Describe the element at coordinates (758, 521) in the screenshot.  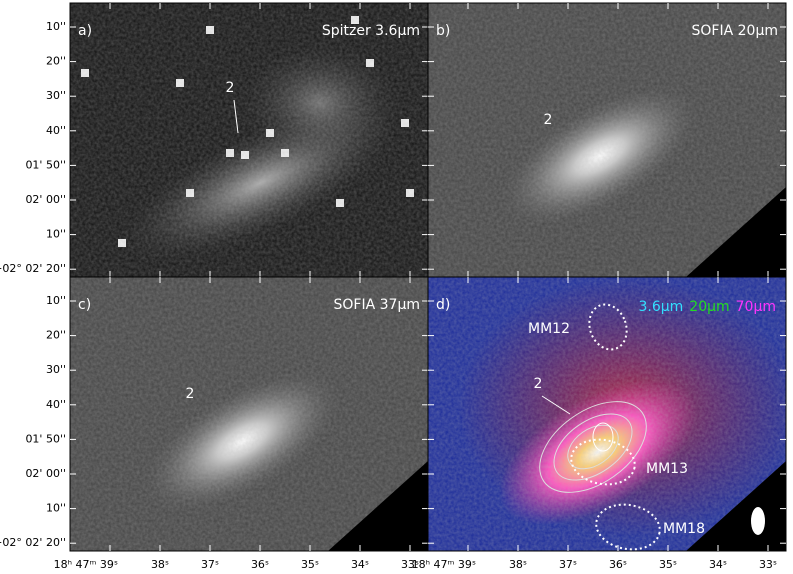
I see `beam` at that location.